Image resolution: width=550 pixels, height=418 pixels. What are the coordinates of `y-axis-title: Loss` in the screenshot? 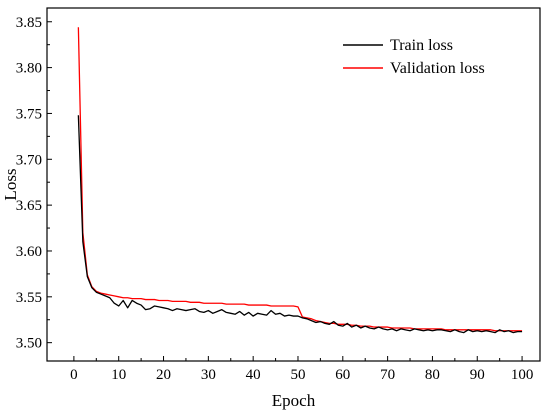 It's located at (10, 184).